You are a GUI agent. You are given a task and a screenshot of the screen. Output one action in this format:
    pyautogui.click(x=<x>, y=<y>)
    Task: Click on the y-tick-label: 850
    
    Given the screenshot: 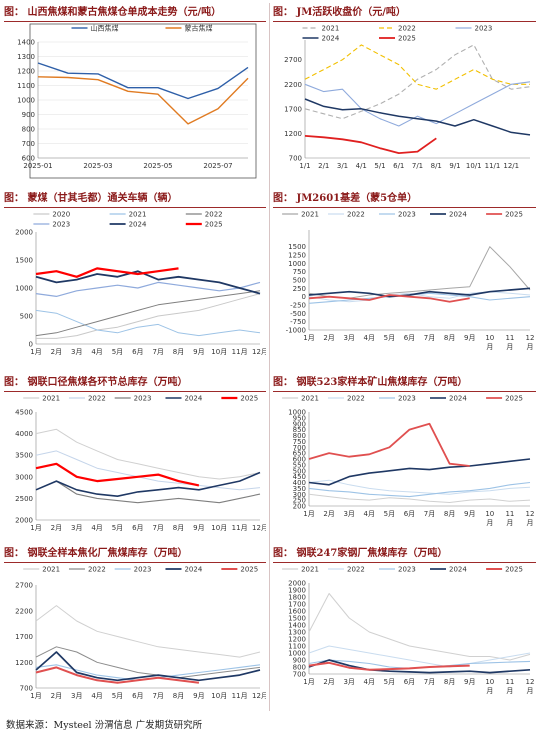 What is the action you would take?
    pyautogui.click(x=299, y=430)
    